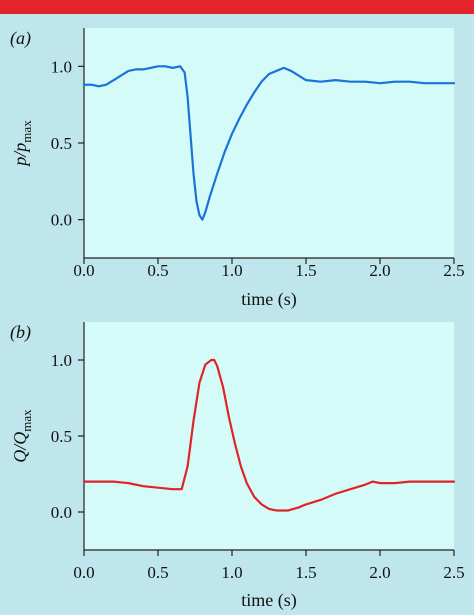 This screenshot has width=474, height=615. I want to click on x-tick-label-a: 2.0, so click(379, 270).